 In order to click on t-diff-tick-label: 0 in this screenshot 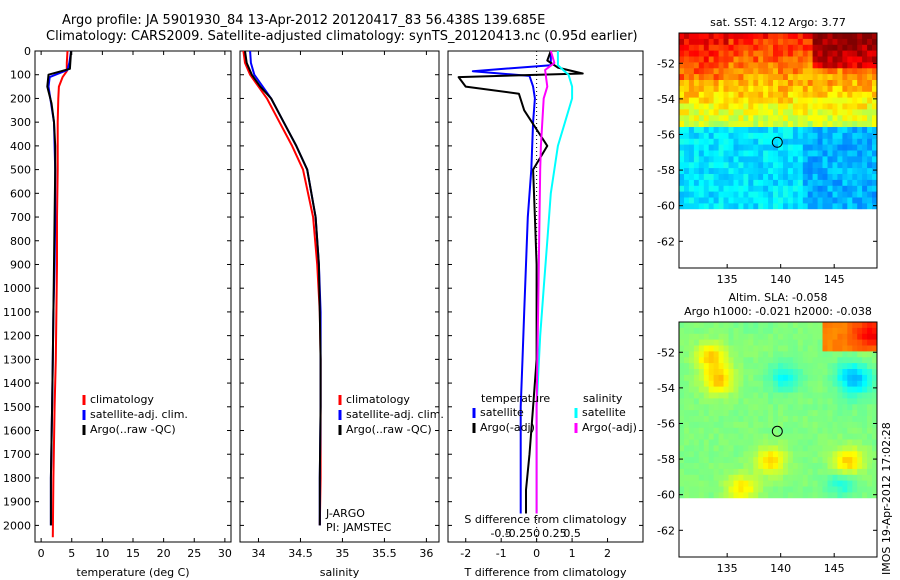, I will do `click(536, 553)`.